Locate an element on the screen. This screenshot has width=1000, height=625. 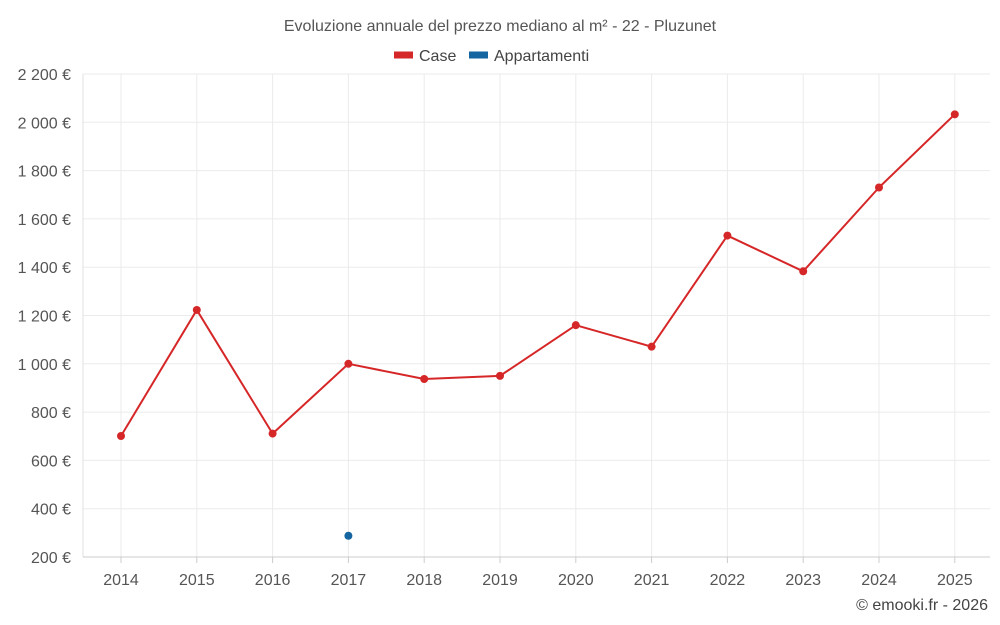
x-tick-label: 2022 is located at coordinates (728, 580).